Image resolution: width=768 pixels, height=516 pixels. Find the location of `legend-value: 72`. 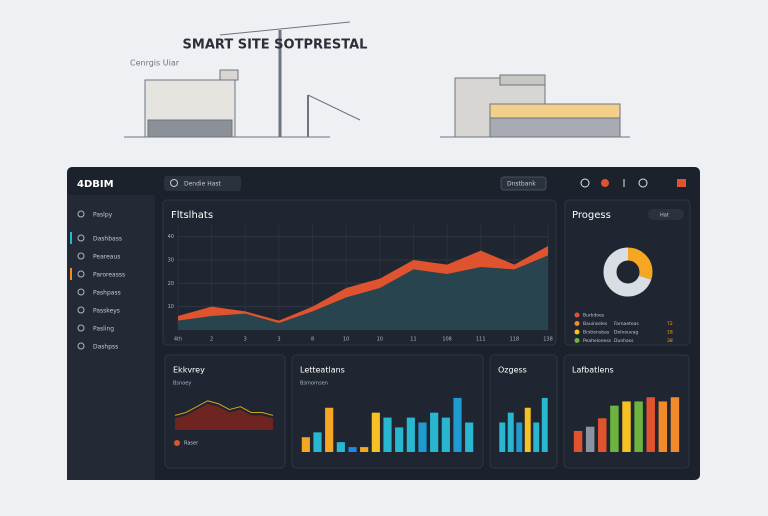

legend-value: 72 is located at coordinates (670, 324).